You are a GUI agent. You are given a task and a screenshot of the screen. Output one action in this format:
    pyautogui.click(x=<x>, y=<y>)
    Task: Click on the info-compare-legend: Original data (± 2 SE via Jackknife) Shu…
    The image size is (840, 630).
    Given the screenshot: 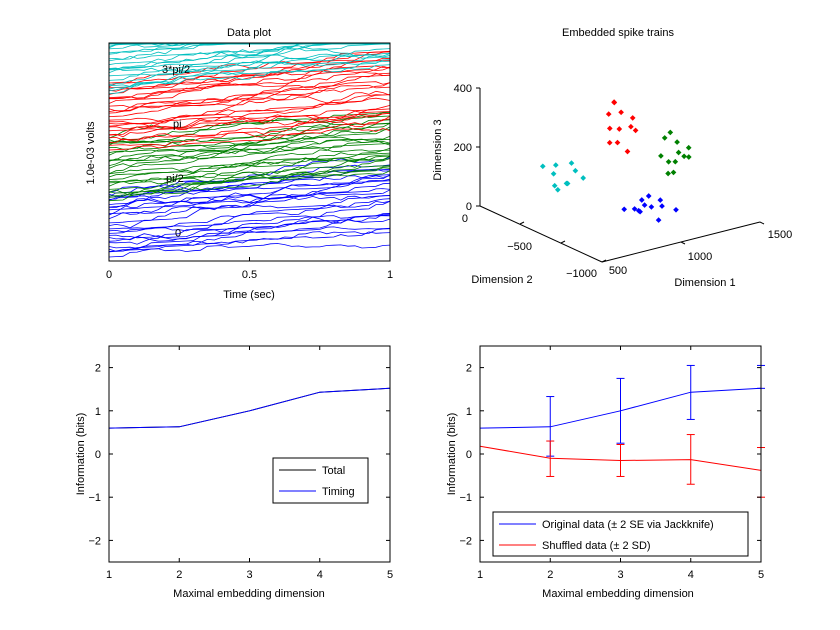 What is the action you would take?
    pyautogui.click(x=620, y=534)
    